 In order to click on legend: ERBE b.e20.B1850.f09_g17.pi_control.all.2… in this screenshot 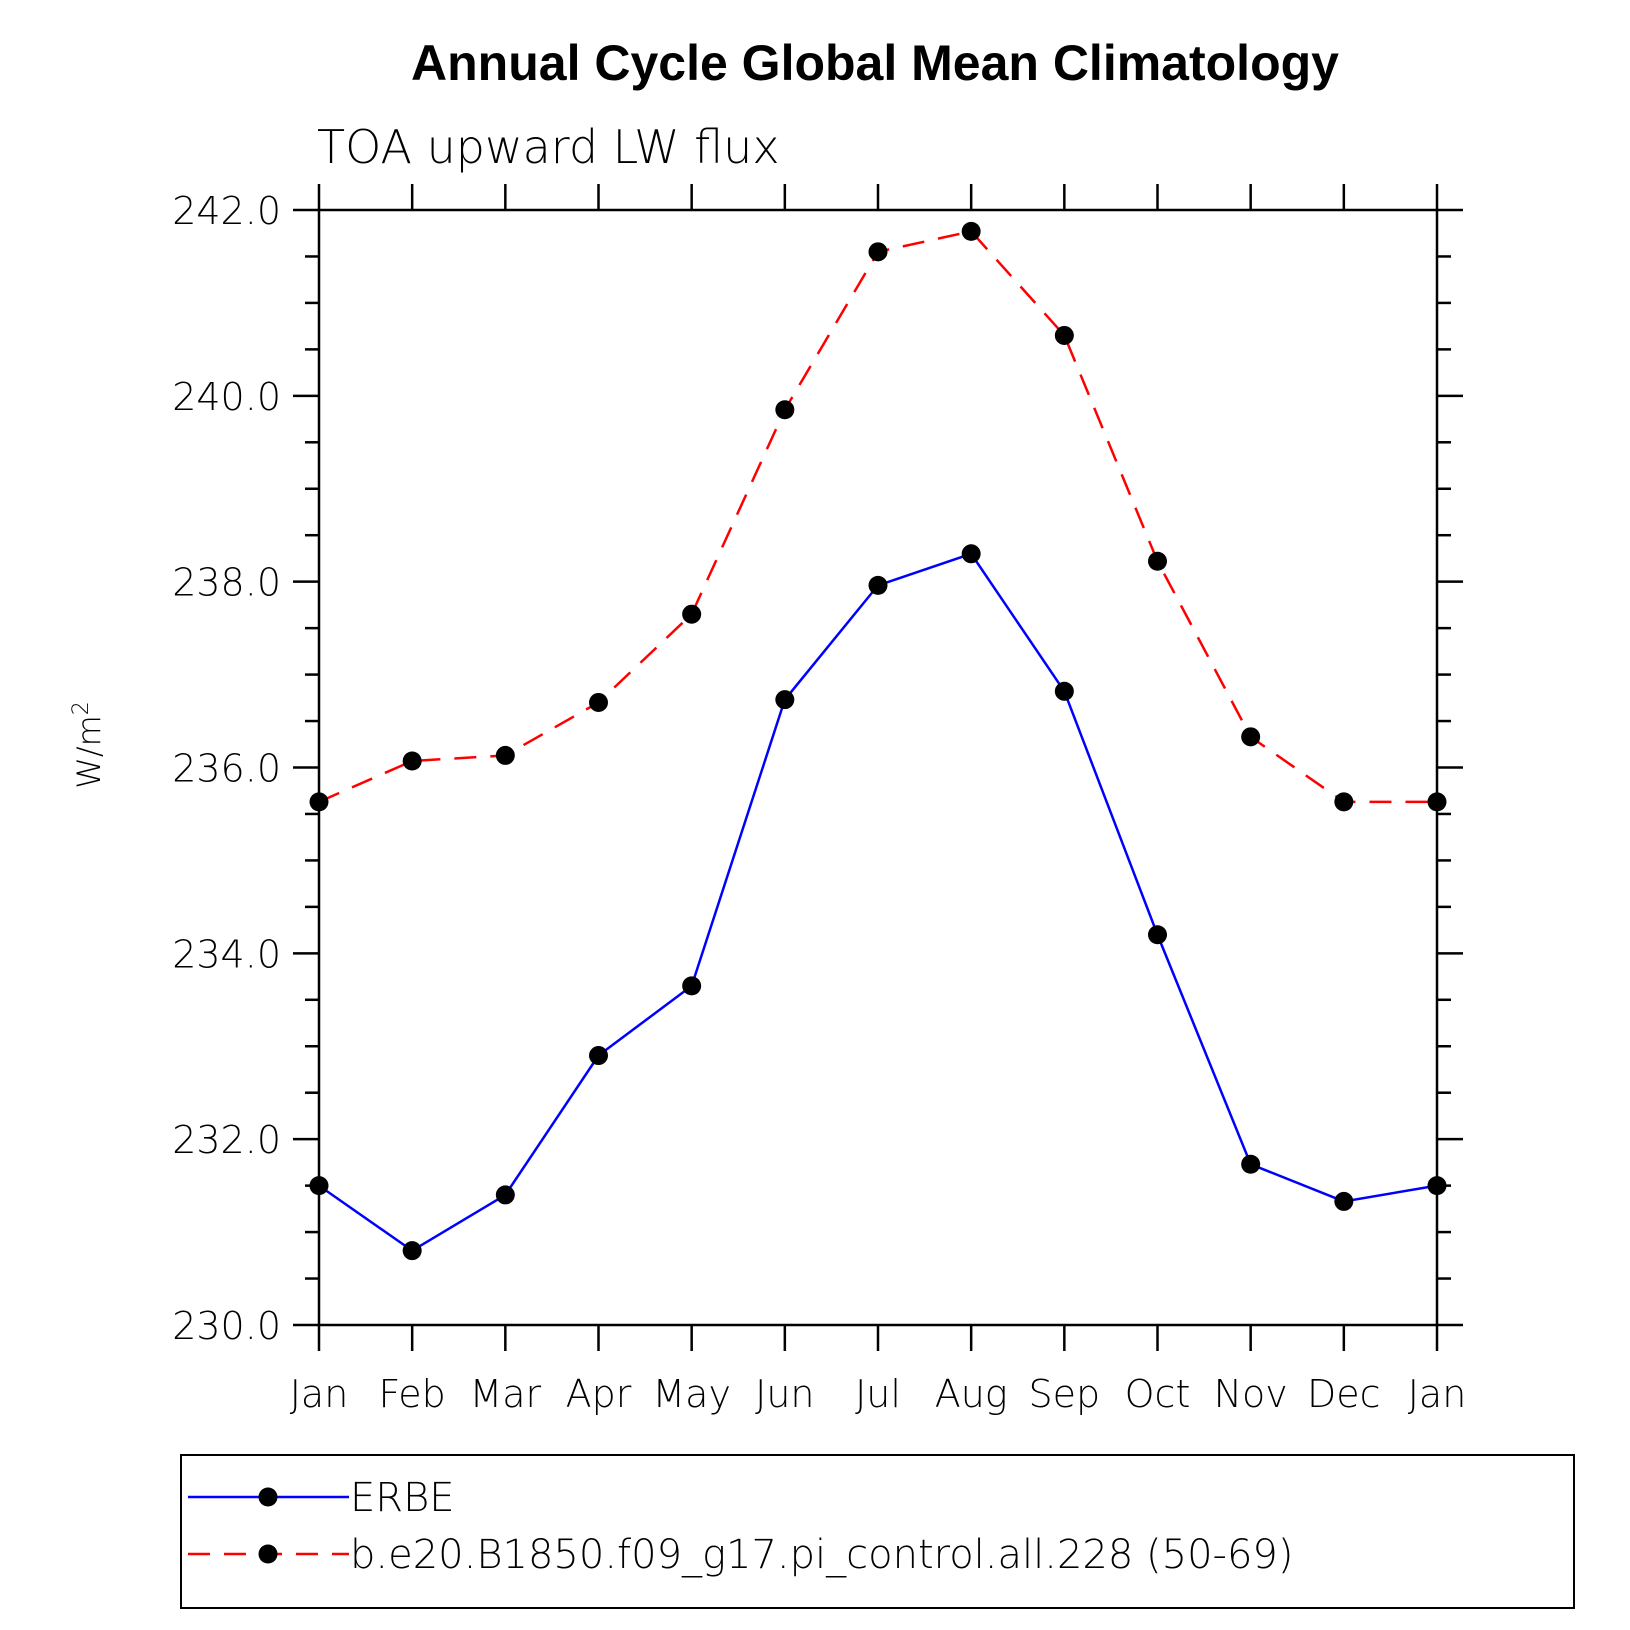, I will do `click(877, 1531)`.